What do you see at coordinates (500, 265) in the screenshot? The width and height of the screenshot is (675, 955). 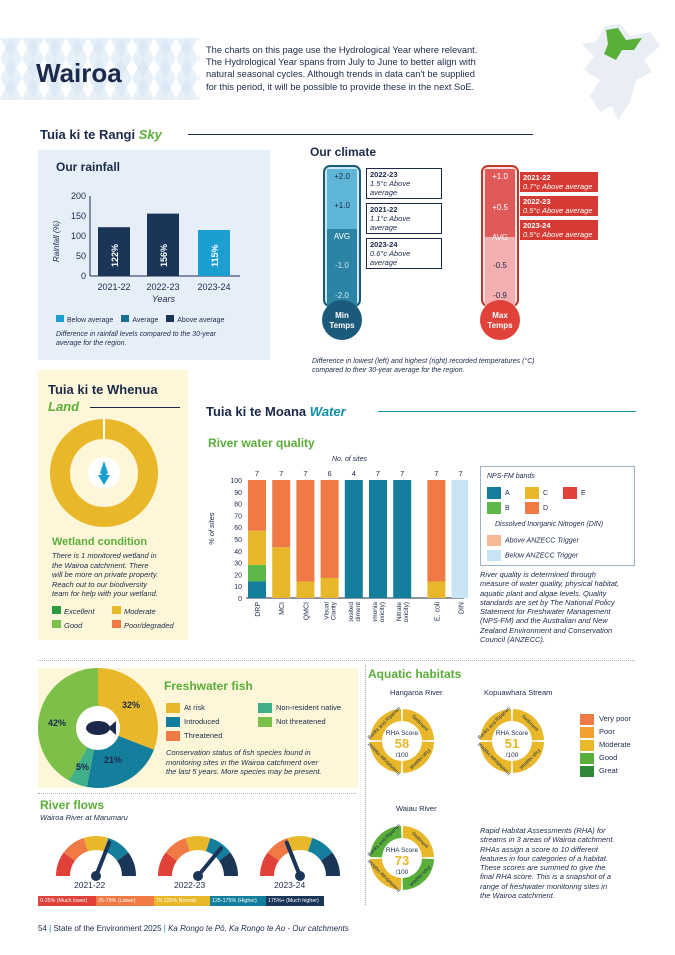 I see `svg-text: -0.5` at bounding box center [500, 265].